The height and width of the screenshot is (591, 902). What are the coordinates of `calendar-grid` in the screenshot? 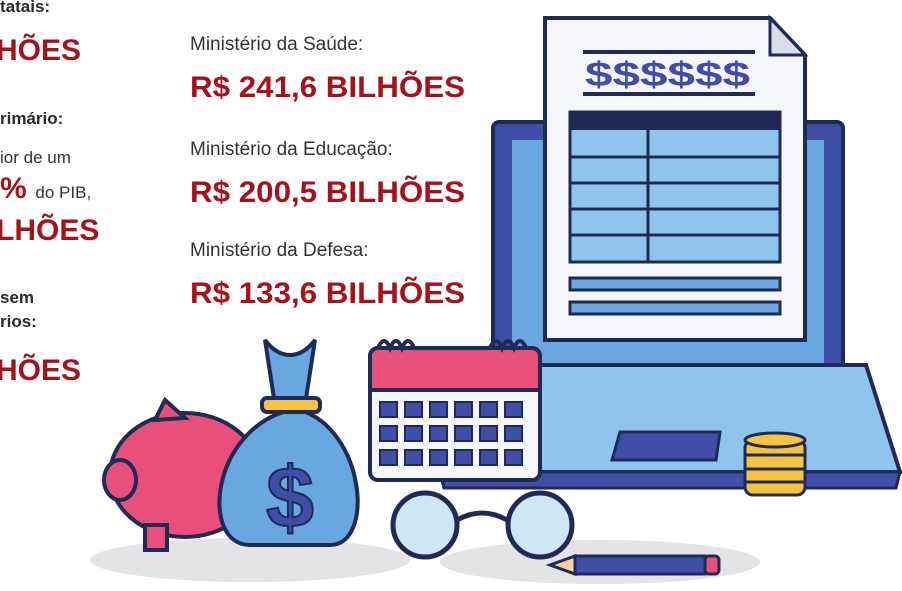 It's located at (451, 433).